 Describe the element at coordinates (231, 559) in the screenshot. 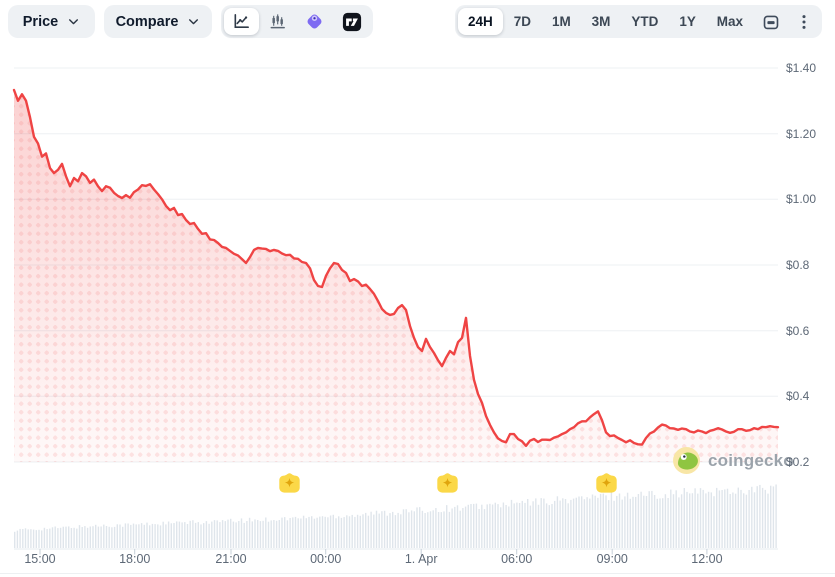

I see `x-axis-label: 21:00` at that location.